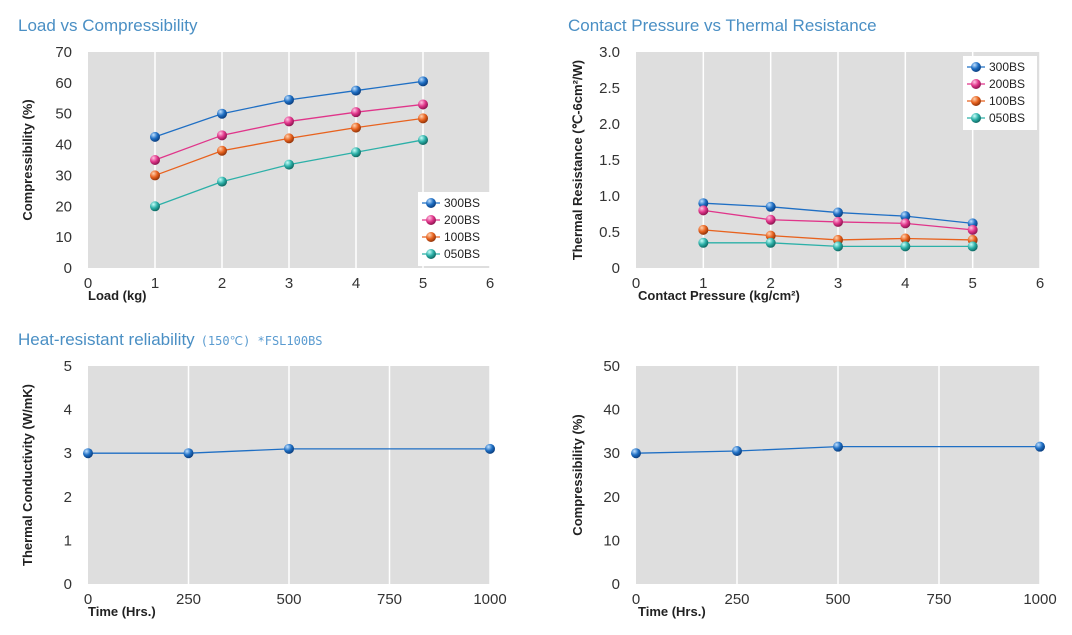  Describe the element at coordinates (611, 453) in the screenshot. I see `y-tick-label: 30` at that location.